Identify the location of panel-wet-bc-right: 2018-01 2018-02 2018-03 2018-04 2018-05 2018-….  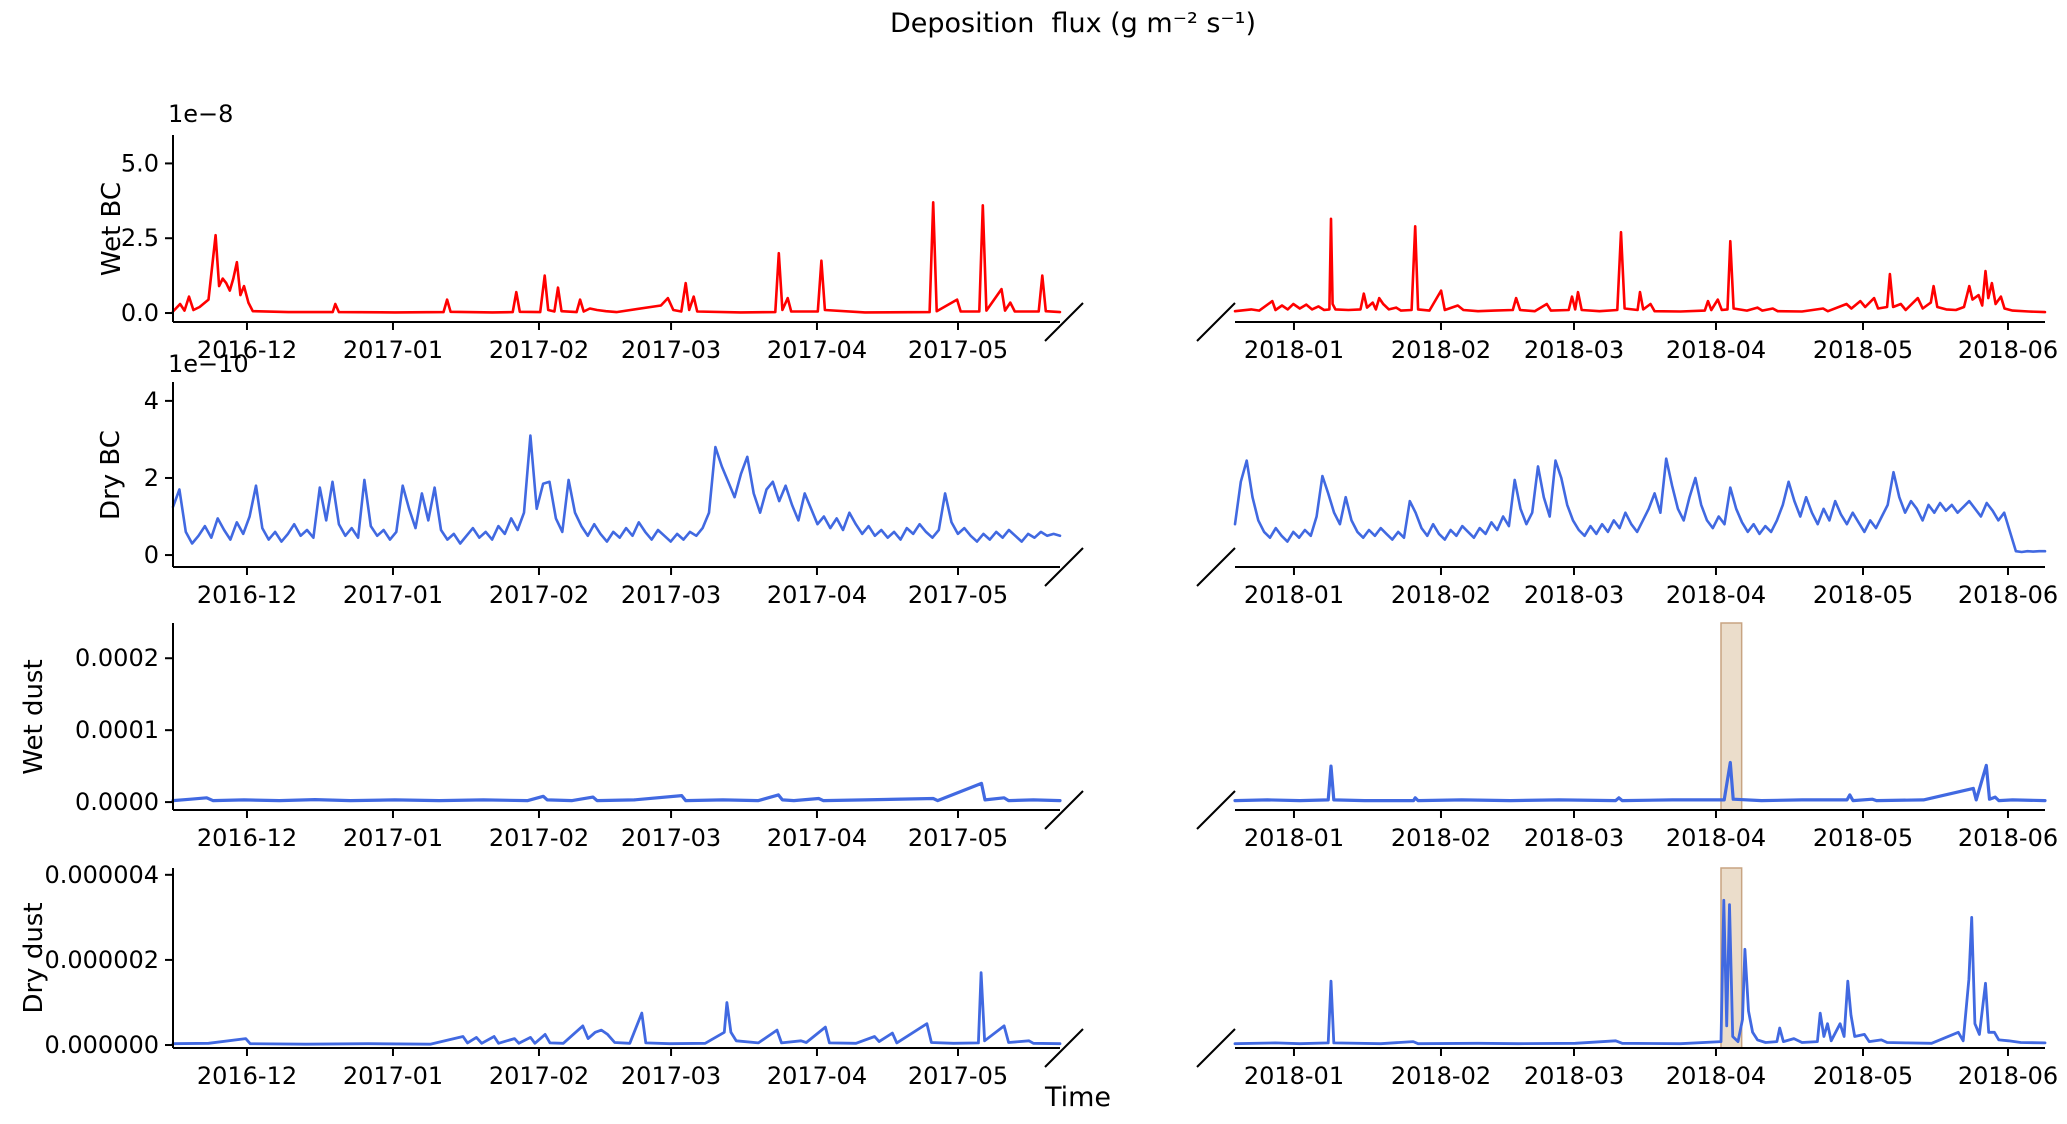
(1627, 290).